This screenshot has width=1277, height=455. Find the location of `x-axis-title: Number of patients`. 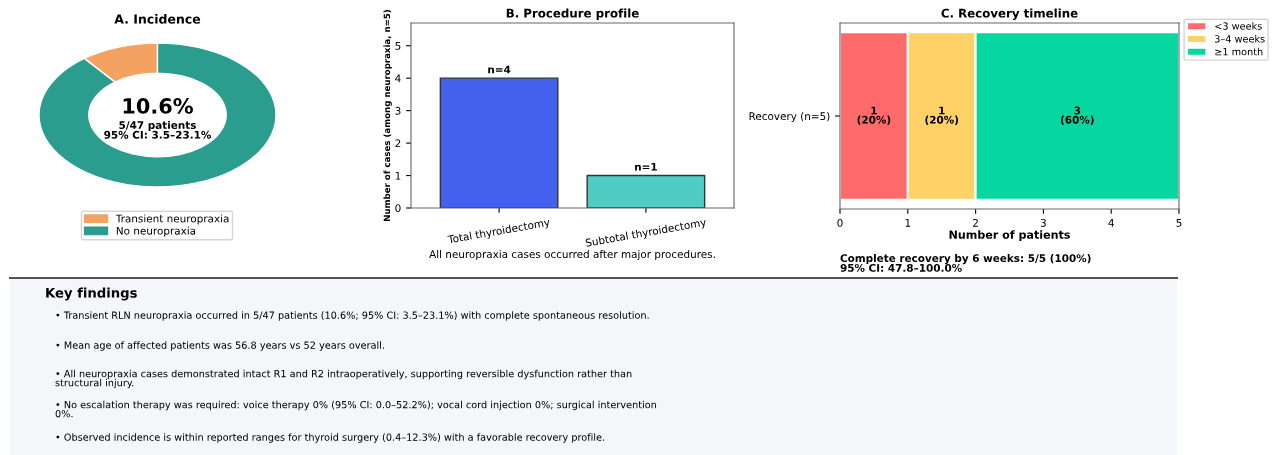

x-axis-title: Number of patients is located at coordinates (1009, 235).